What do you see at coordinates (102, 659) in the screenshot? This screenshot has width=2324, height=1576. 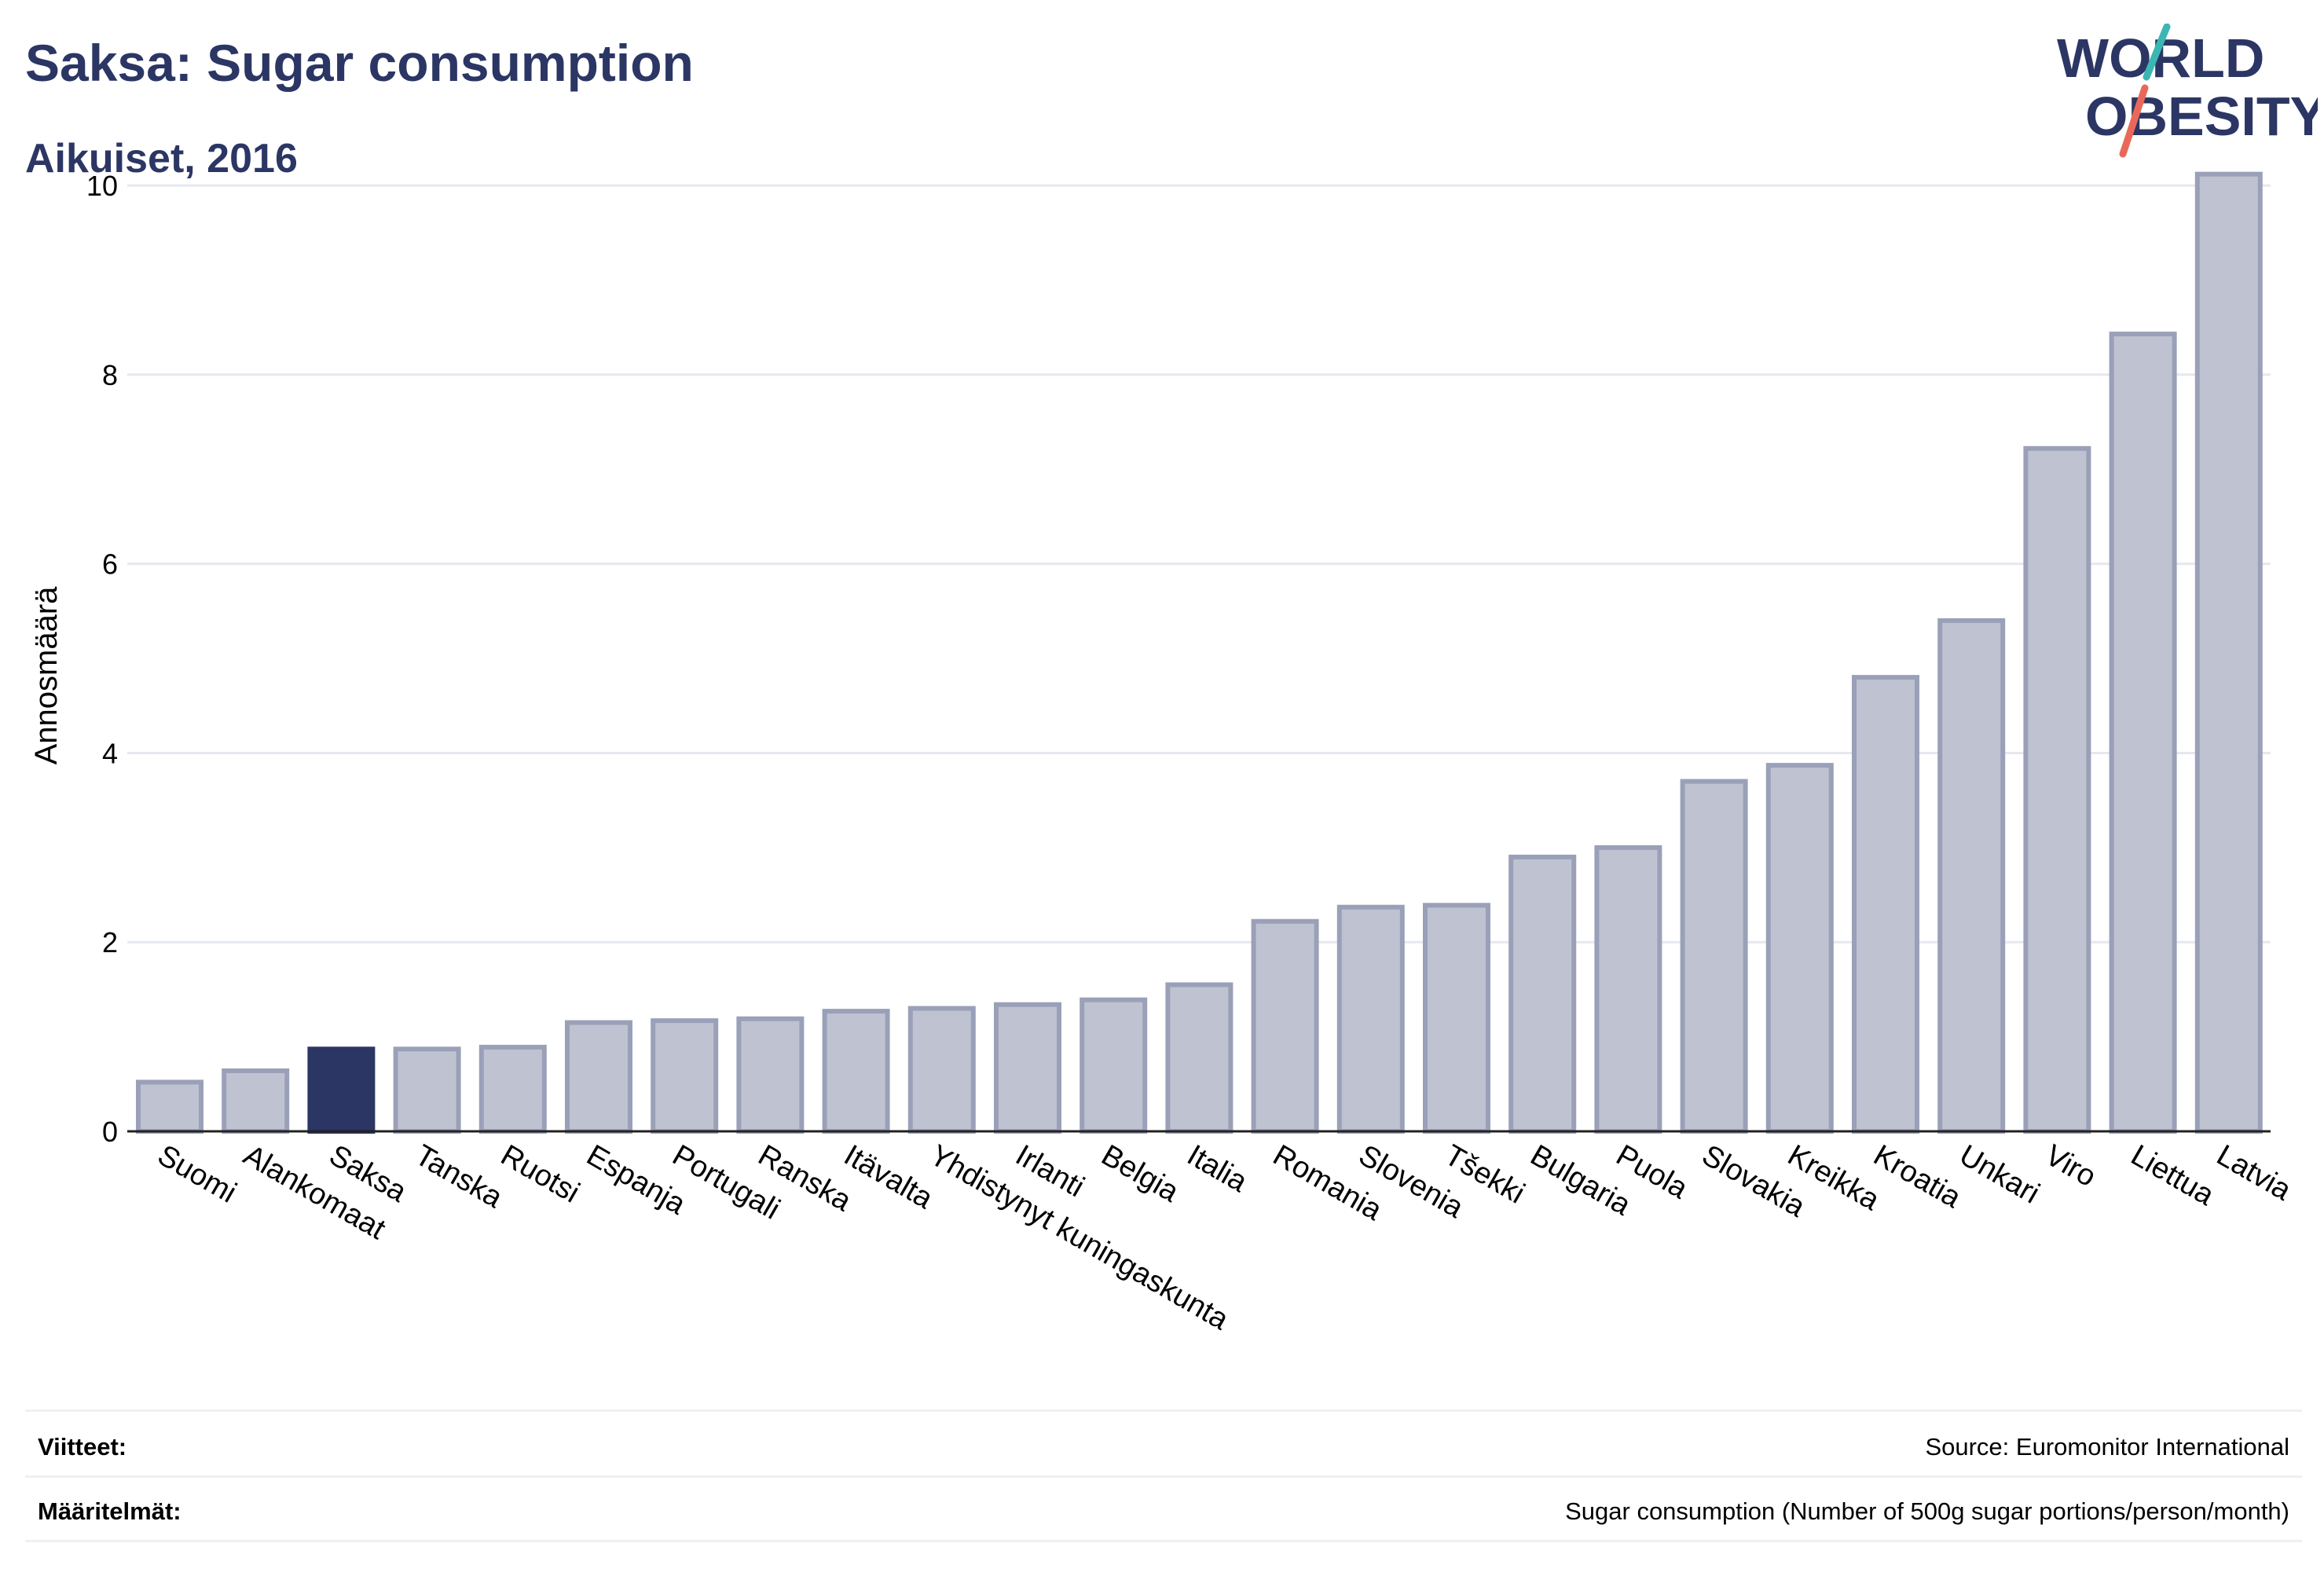 I see `y-tick-labels: 0 2 4 6 8 10` at bounding box center [102, 659].